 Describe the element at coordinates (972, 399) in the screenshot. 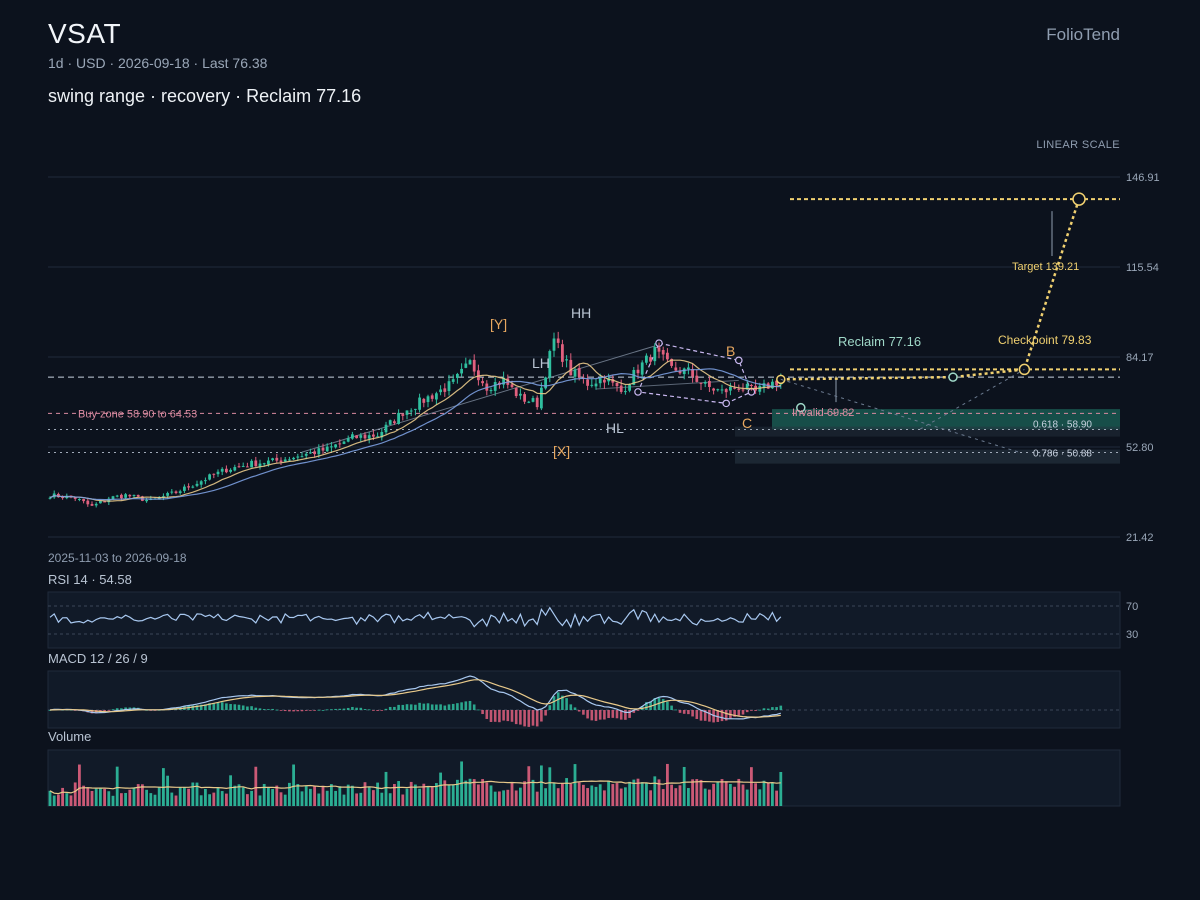

I see `alt-projection-line` at that location.